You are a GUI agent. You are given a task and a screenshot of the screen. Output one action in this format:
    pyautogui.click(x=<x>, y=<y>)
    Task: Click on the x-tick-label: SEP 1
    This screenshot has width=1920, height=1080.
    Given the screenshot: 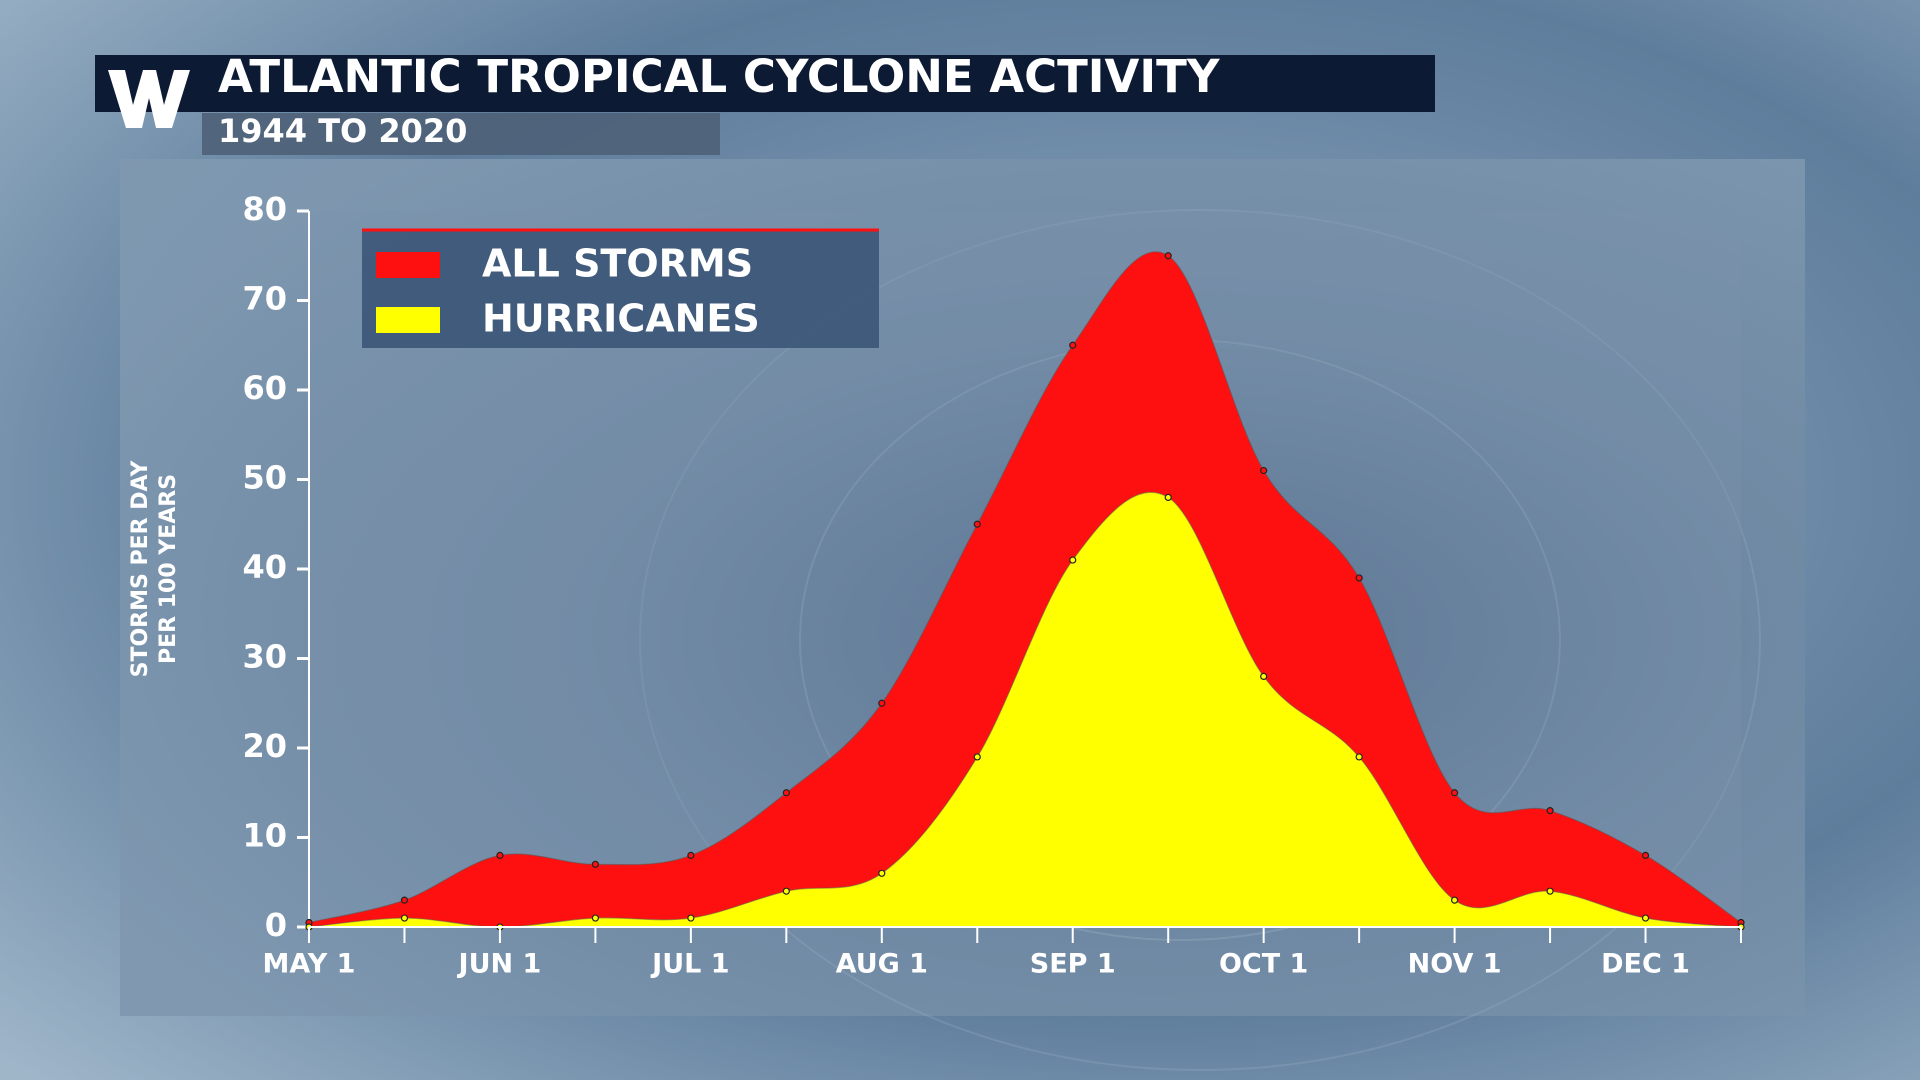 What is the action you would take?
    pyautogui.click(x=1073, y=964)
    